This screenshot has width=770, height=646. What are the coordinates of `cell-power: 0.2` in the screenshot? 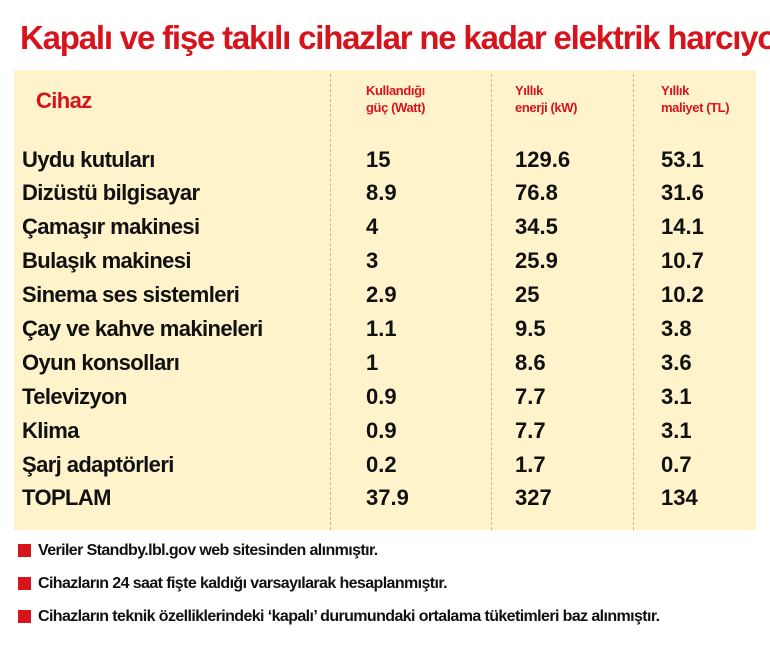 It's located at (381, 464).